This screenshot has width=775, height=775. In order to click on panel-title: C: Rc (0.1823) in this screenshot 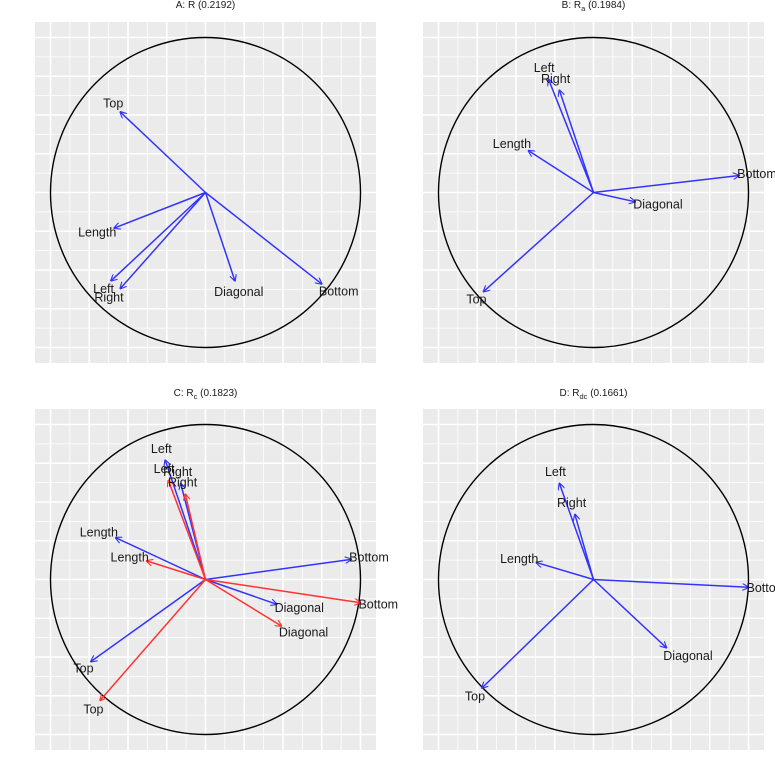, I will do `click(206, 394)`.